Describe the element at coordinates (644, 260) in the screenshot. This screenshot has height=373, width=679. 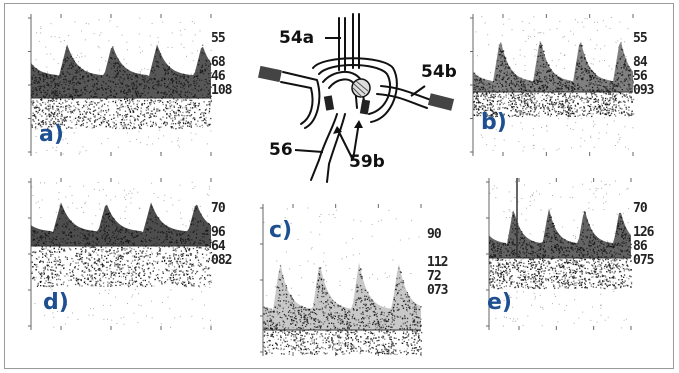
I see `readout-value: 075` at that location.